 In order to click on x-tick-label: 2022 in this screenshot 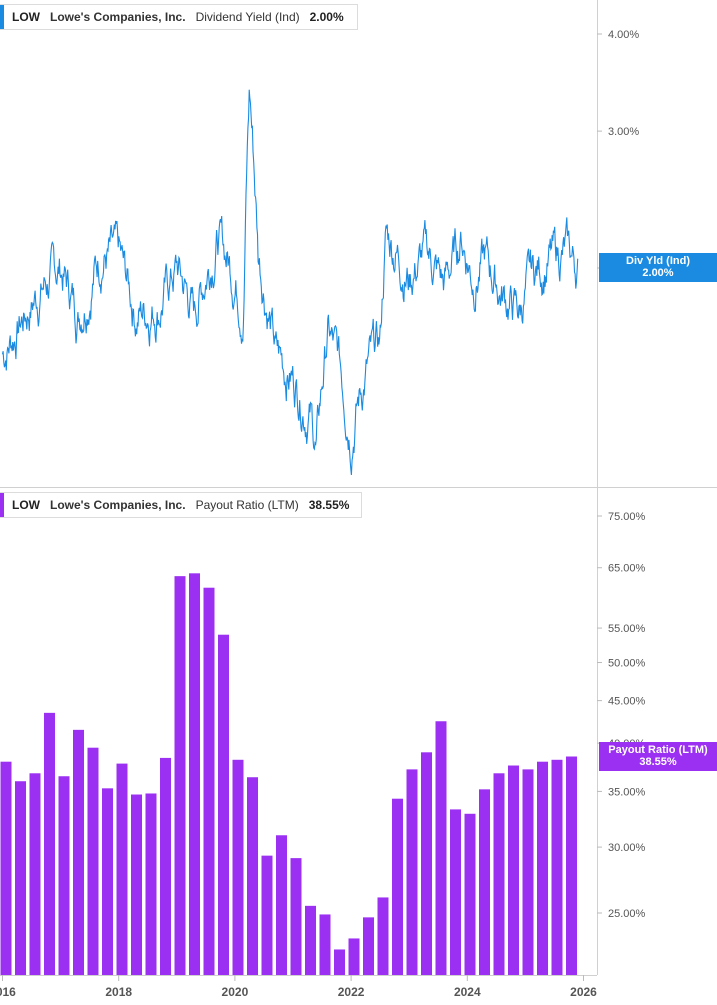, I will do `click(351, 992)`.